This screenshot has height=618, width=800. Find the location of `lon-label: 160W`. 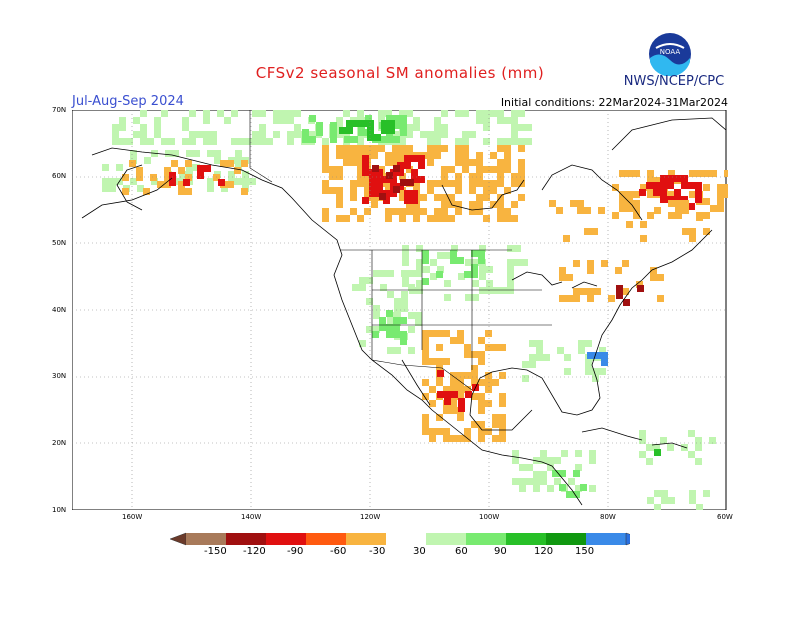

lon-label: 160W is located at coordinates (132, 517).